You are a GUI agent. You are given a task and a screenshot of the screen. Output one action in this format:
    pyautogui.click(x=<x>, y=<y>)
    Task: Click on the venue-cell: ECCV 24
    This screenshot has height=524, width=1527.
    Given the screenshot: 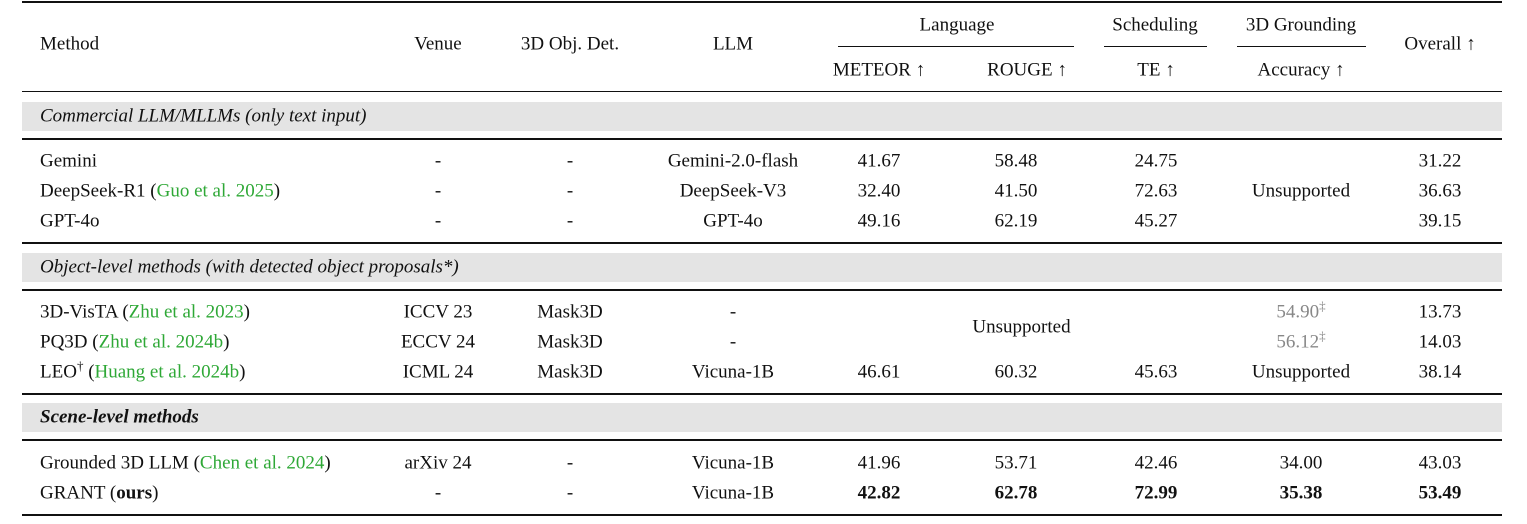 What is the action you would take?
    pyautogui.click(x=438, y=342)
    